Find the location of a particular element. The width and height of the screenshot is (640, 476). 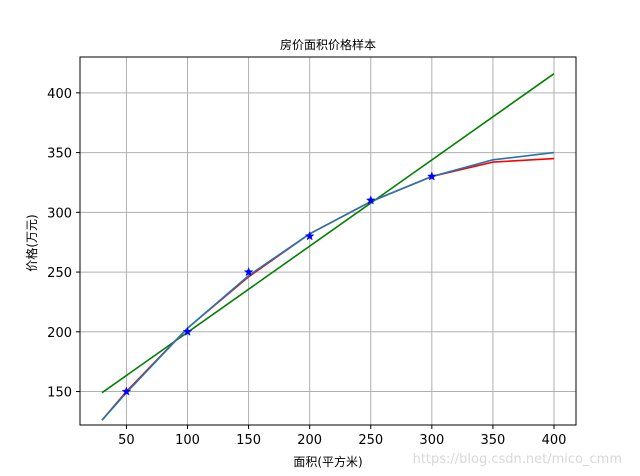

y-axis-label: 价格(万元) is located at coordinates (31, 242).